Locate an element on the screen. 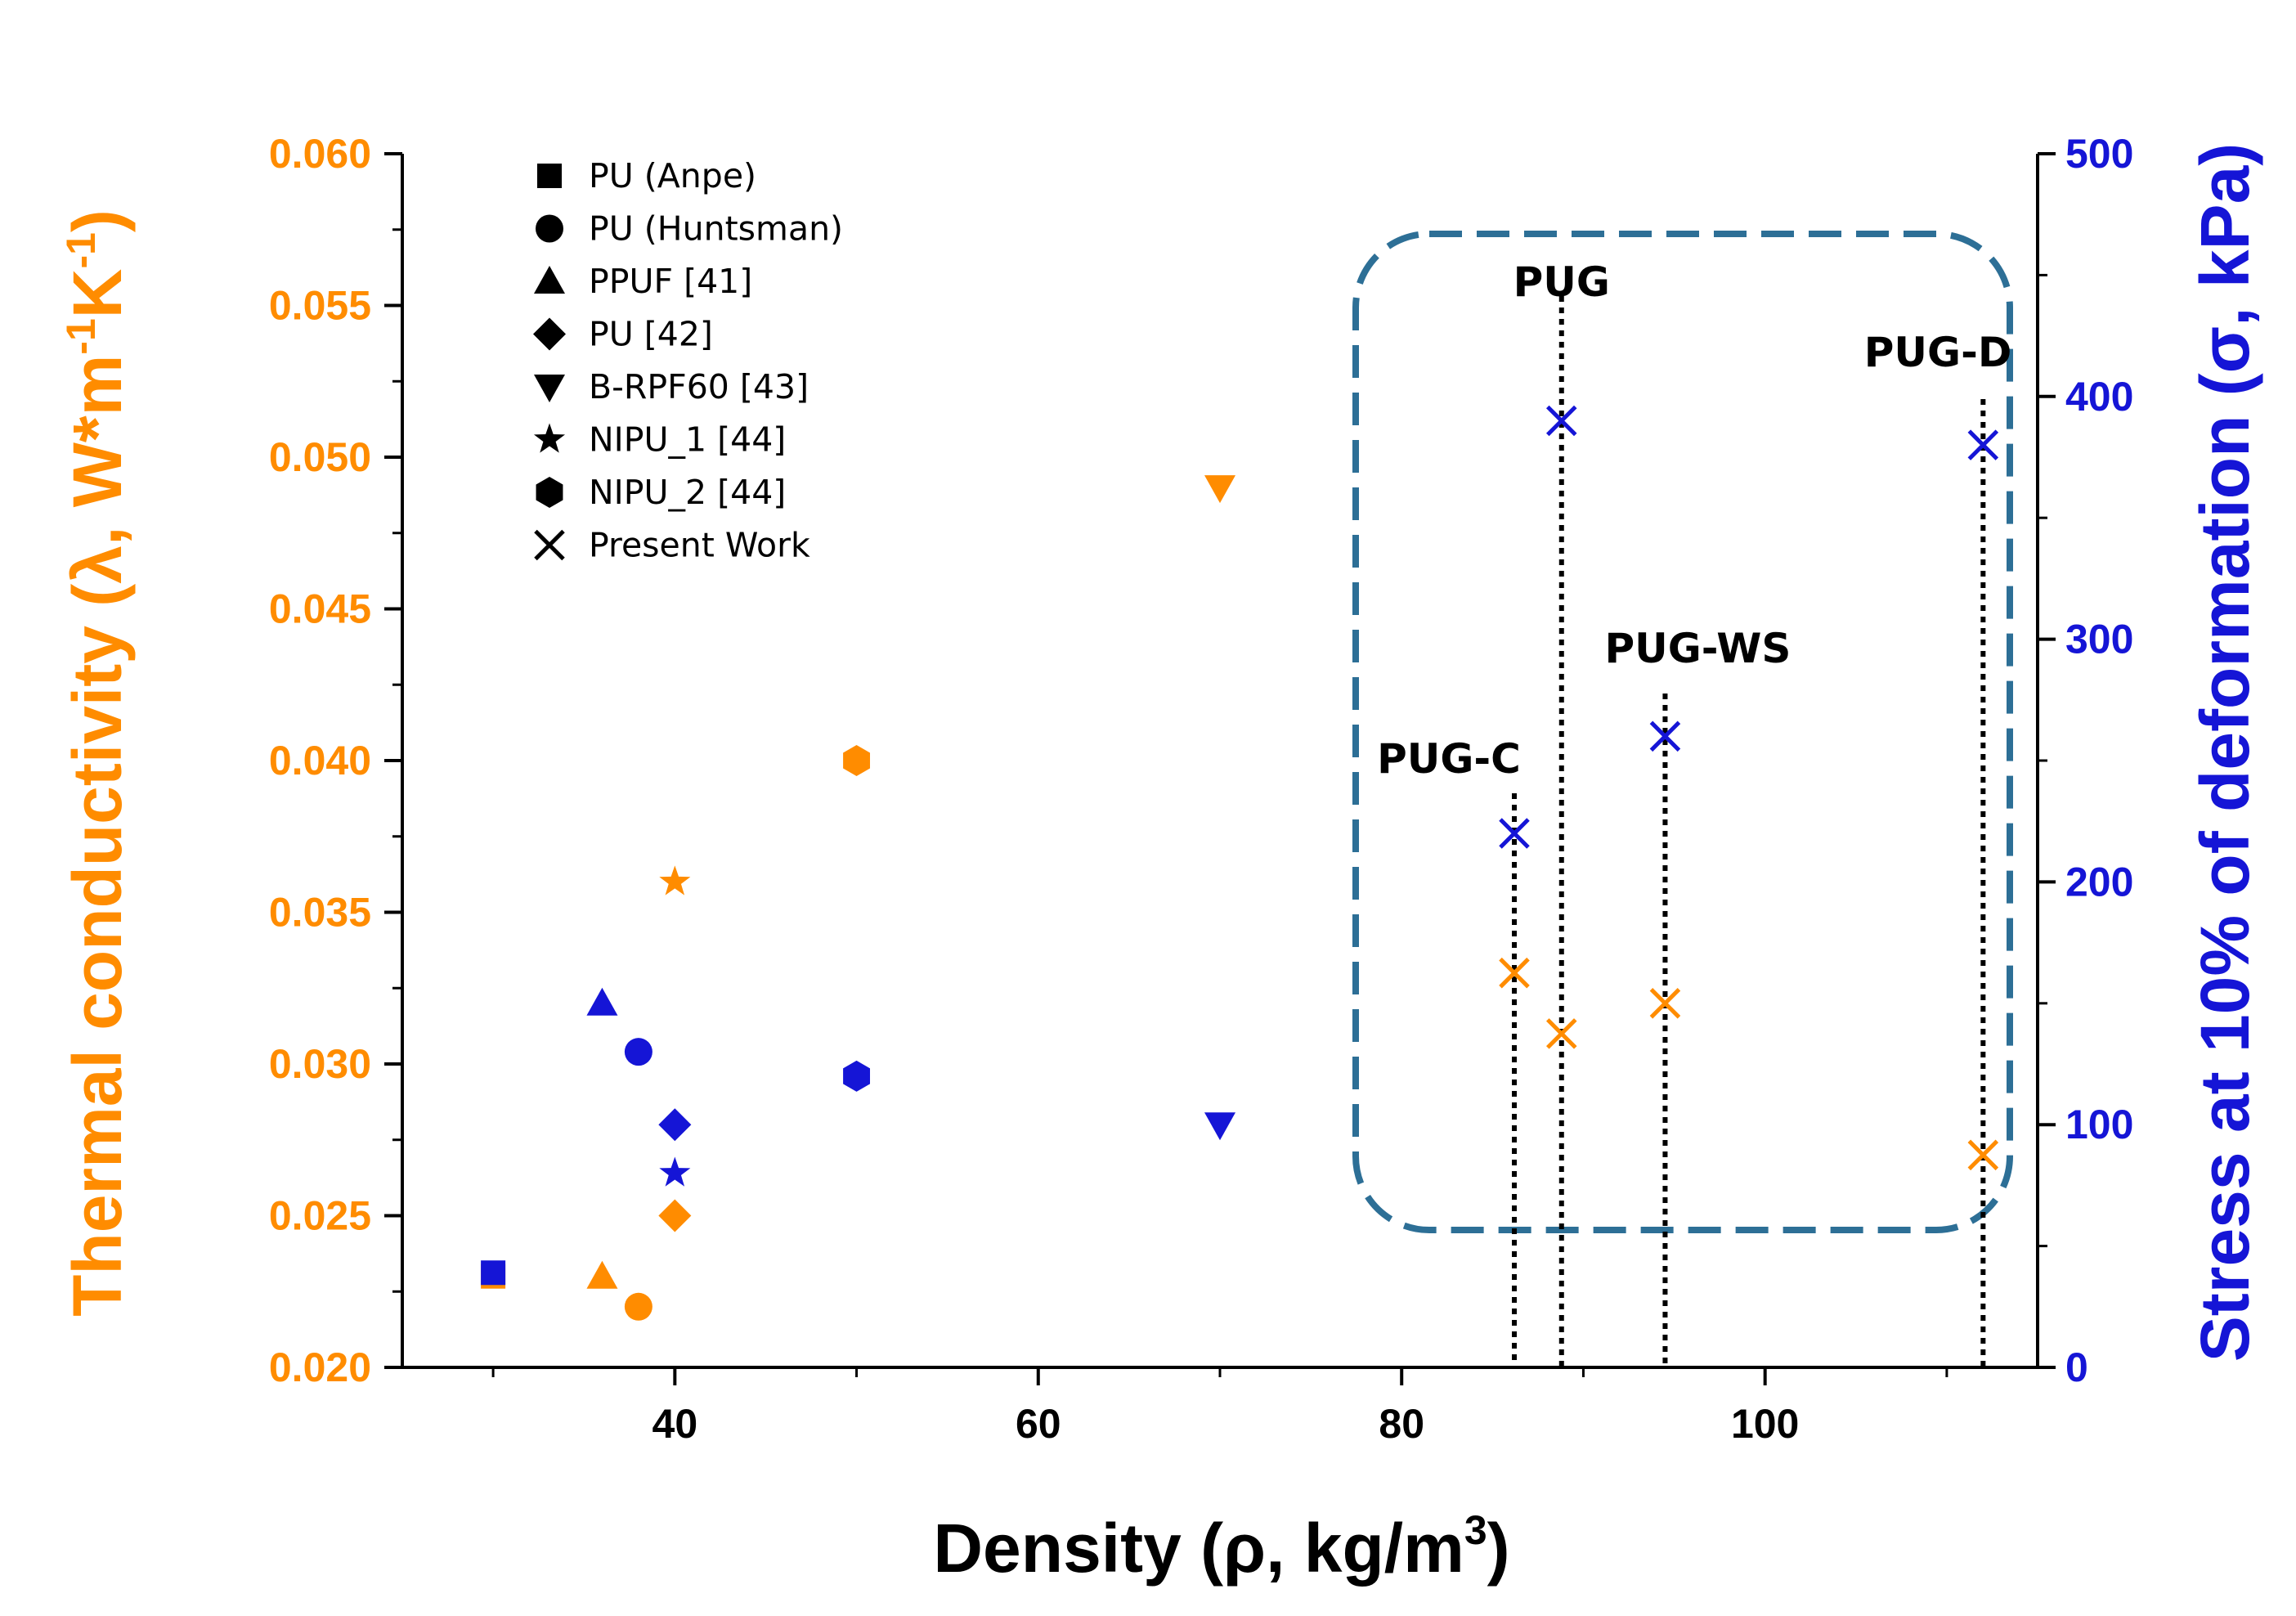 Image resolution: width=2296 pixels, height=1616 pixels. y-left-tick-label: 0.020 is located at coordinates (320, 1367).